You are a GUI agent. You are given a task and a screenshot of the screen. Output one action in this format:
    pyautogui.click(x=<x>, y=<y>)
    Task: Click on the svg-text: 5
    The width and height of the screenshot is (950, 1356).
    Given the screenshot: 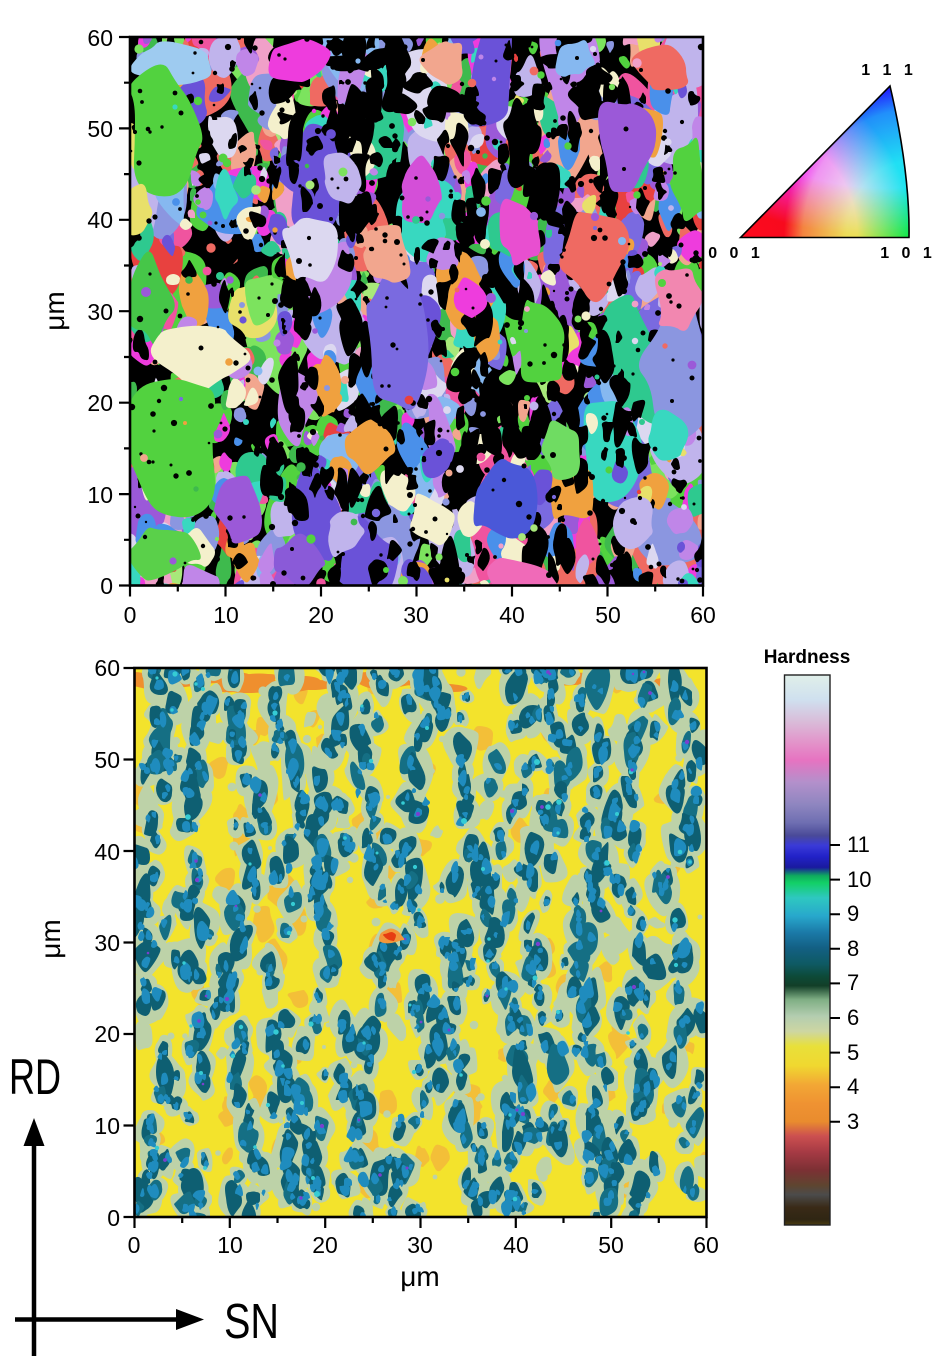 What is the action you would take?
    pyautogui.click(x=853, y=1052)
    